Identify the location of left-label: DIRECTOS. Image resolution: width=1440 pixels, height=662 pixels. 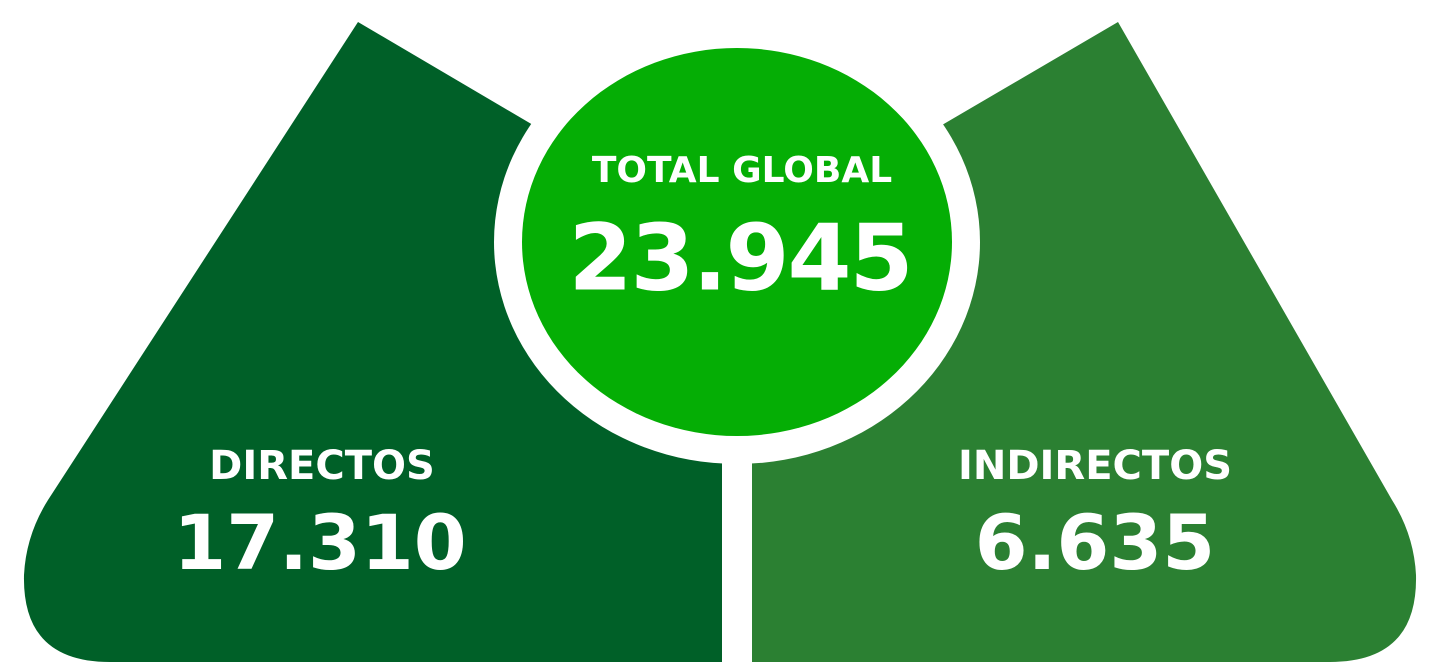
(322, 466).